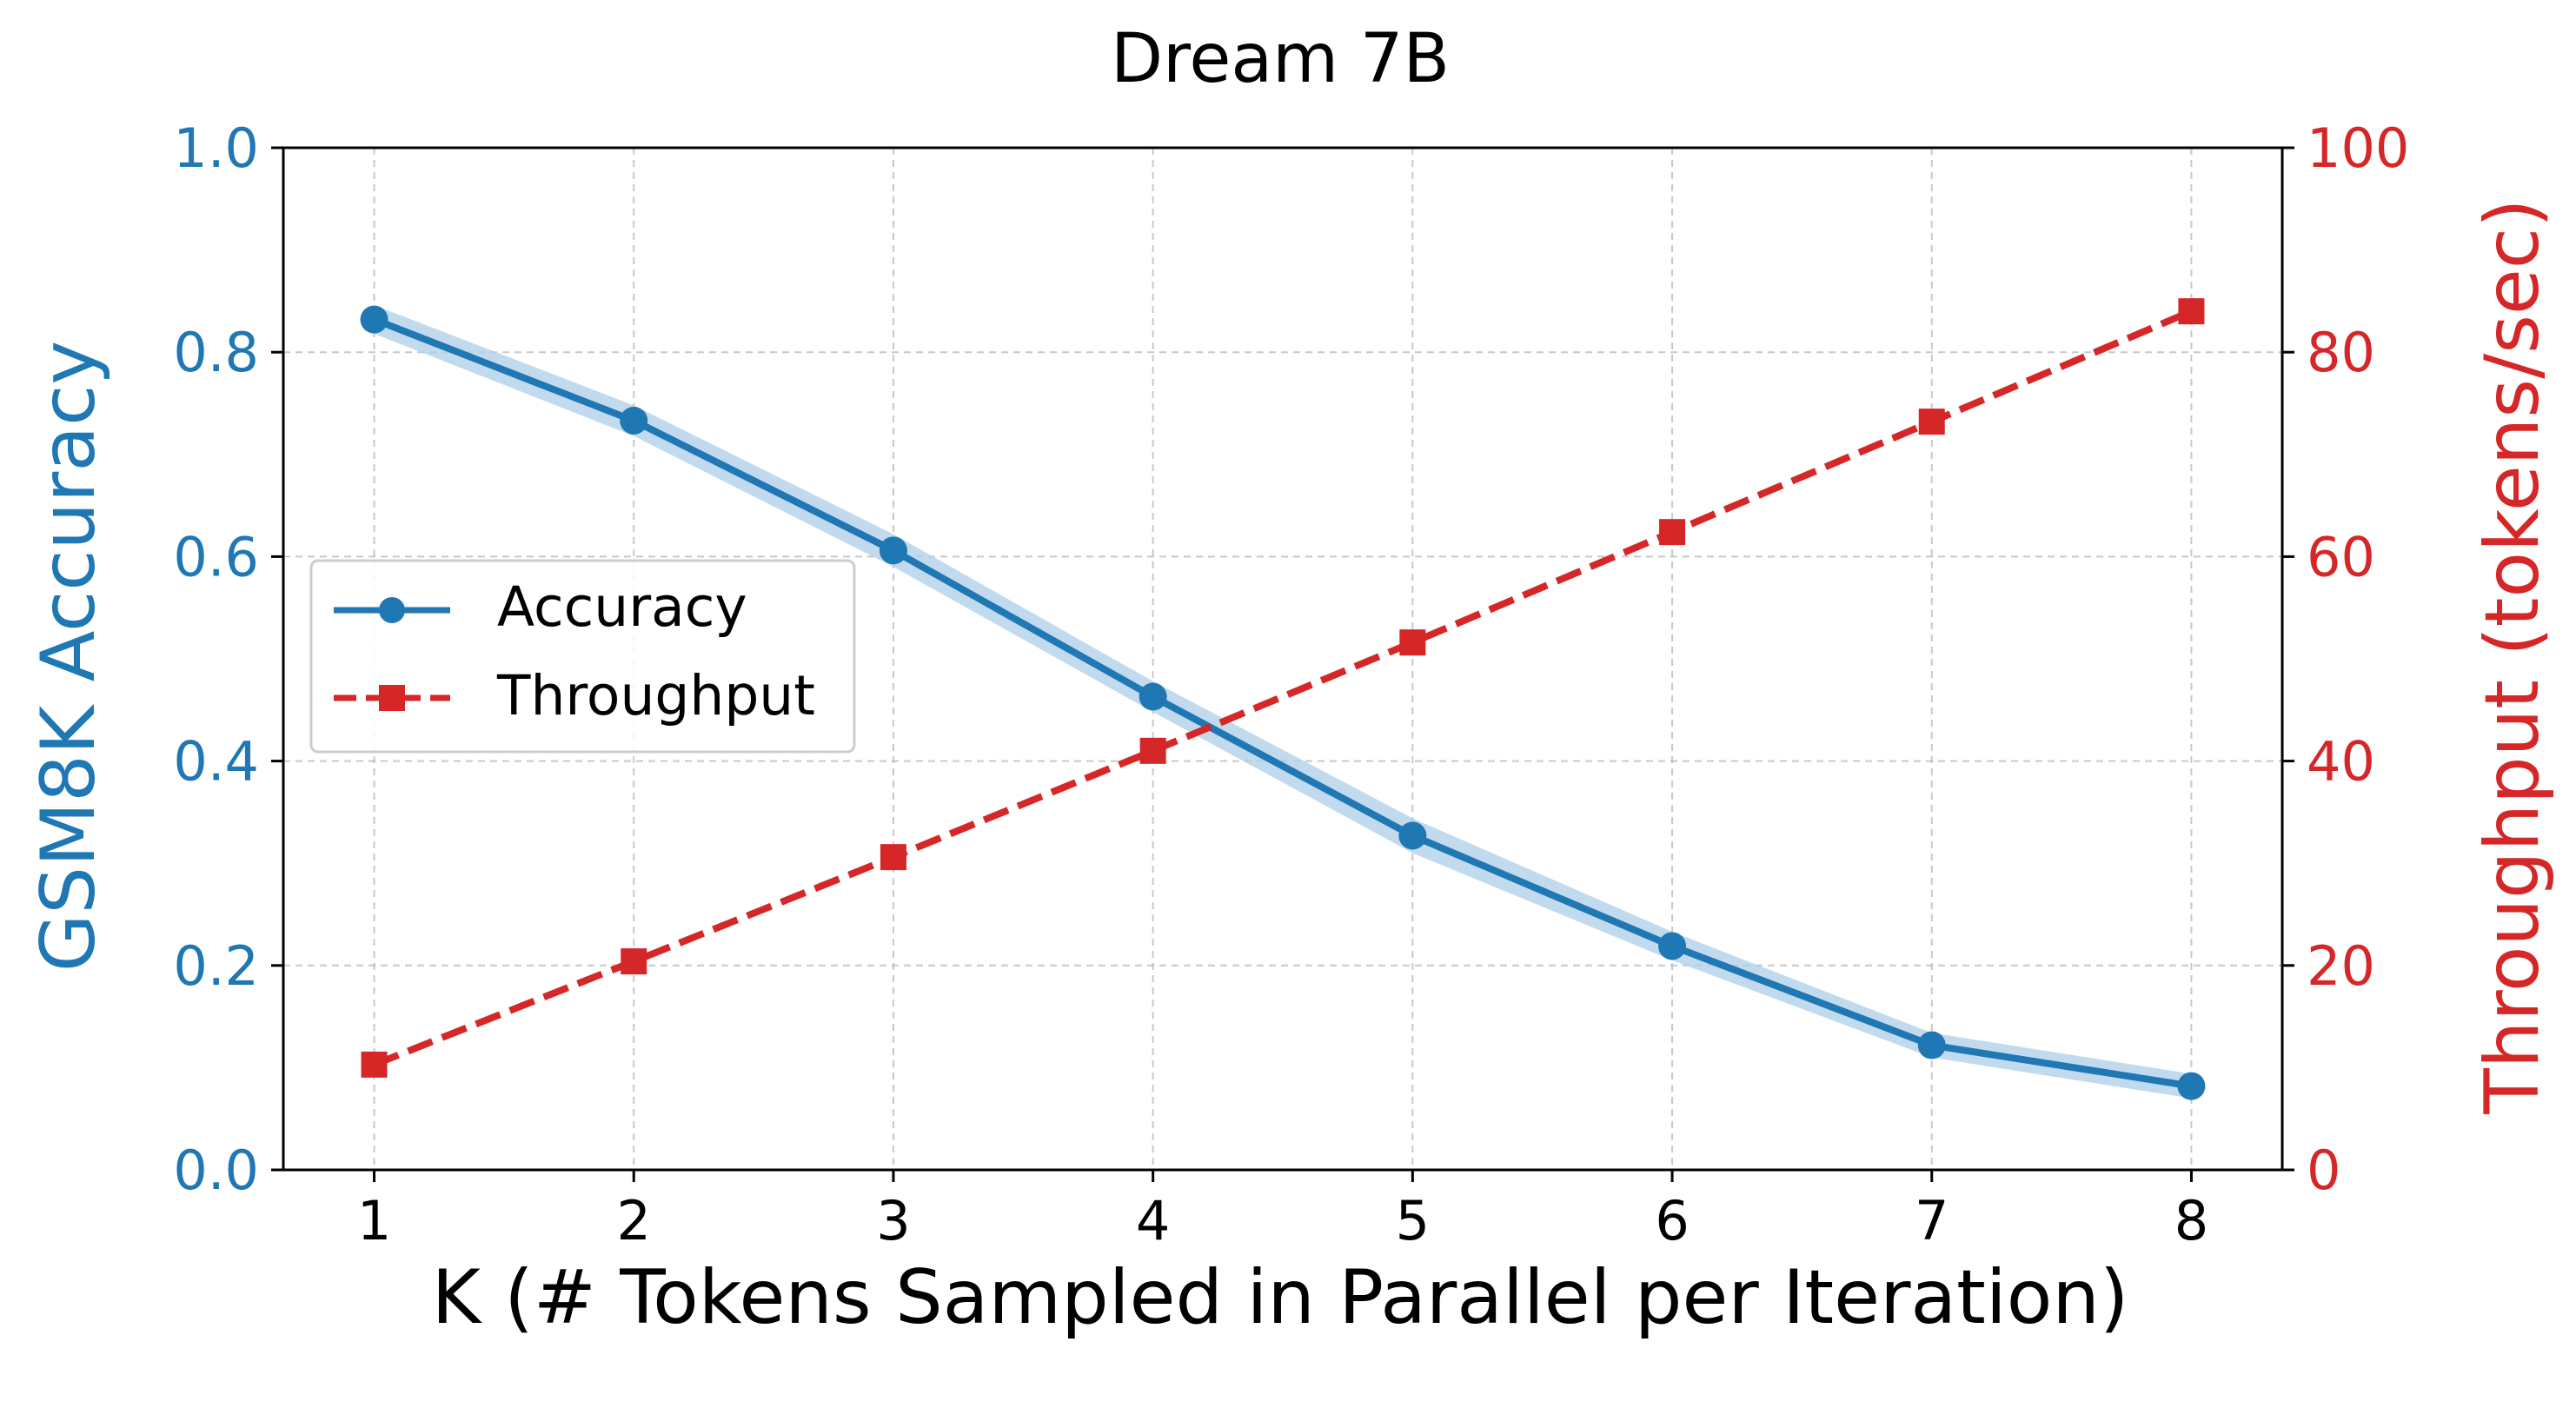 This screenshot has height=1415, width=2576. Describe the element at coordinates (893, 1220) in the screenshot. I see `x-tick-label: 3` at that location.